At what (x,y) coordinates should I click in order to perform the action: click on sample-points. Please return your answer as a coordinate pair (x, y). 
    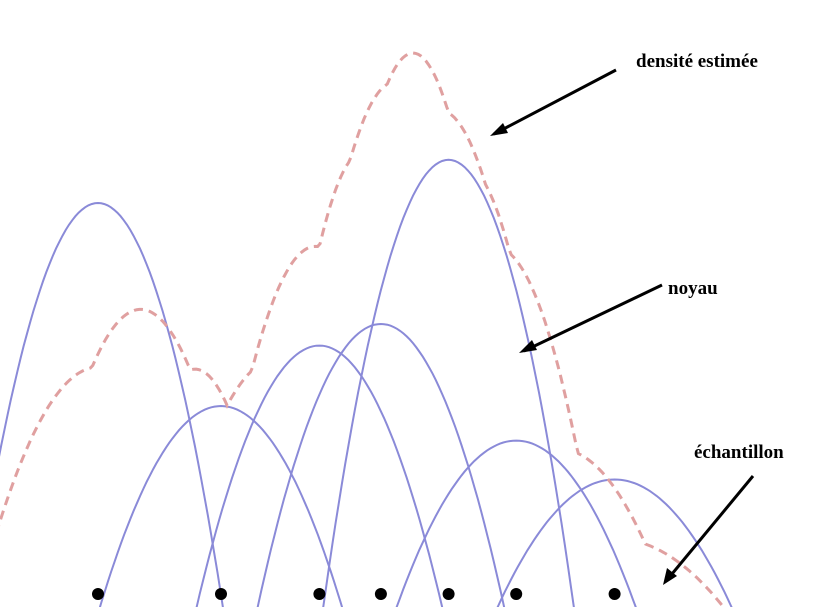
    Looking at the image, I should click on (356, 594).